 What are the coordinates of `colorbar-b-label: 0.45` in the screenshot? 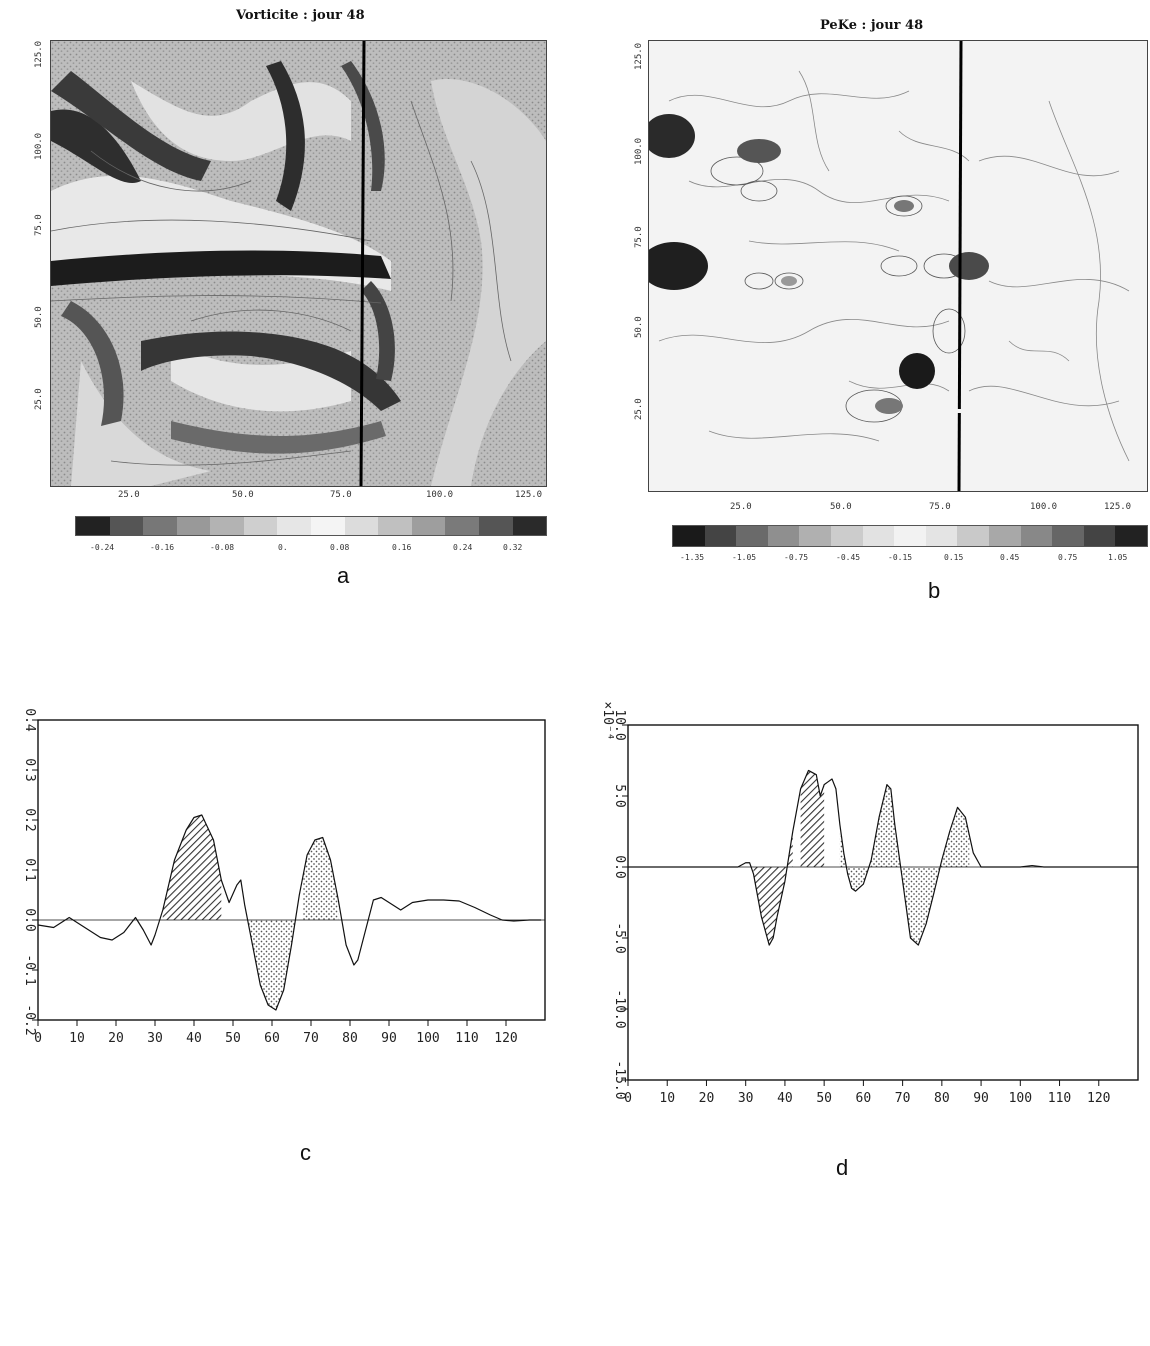 It's located at (1010, 557).